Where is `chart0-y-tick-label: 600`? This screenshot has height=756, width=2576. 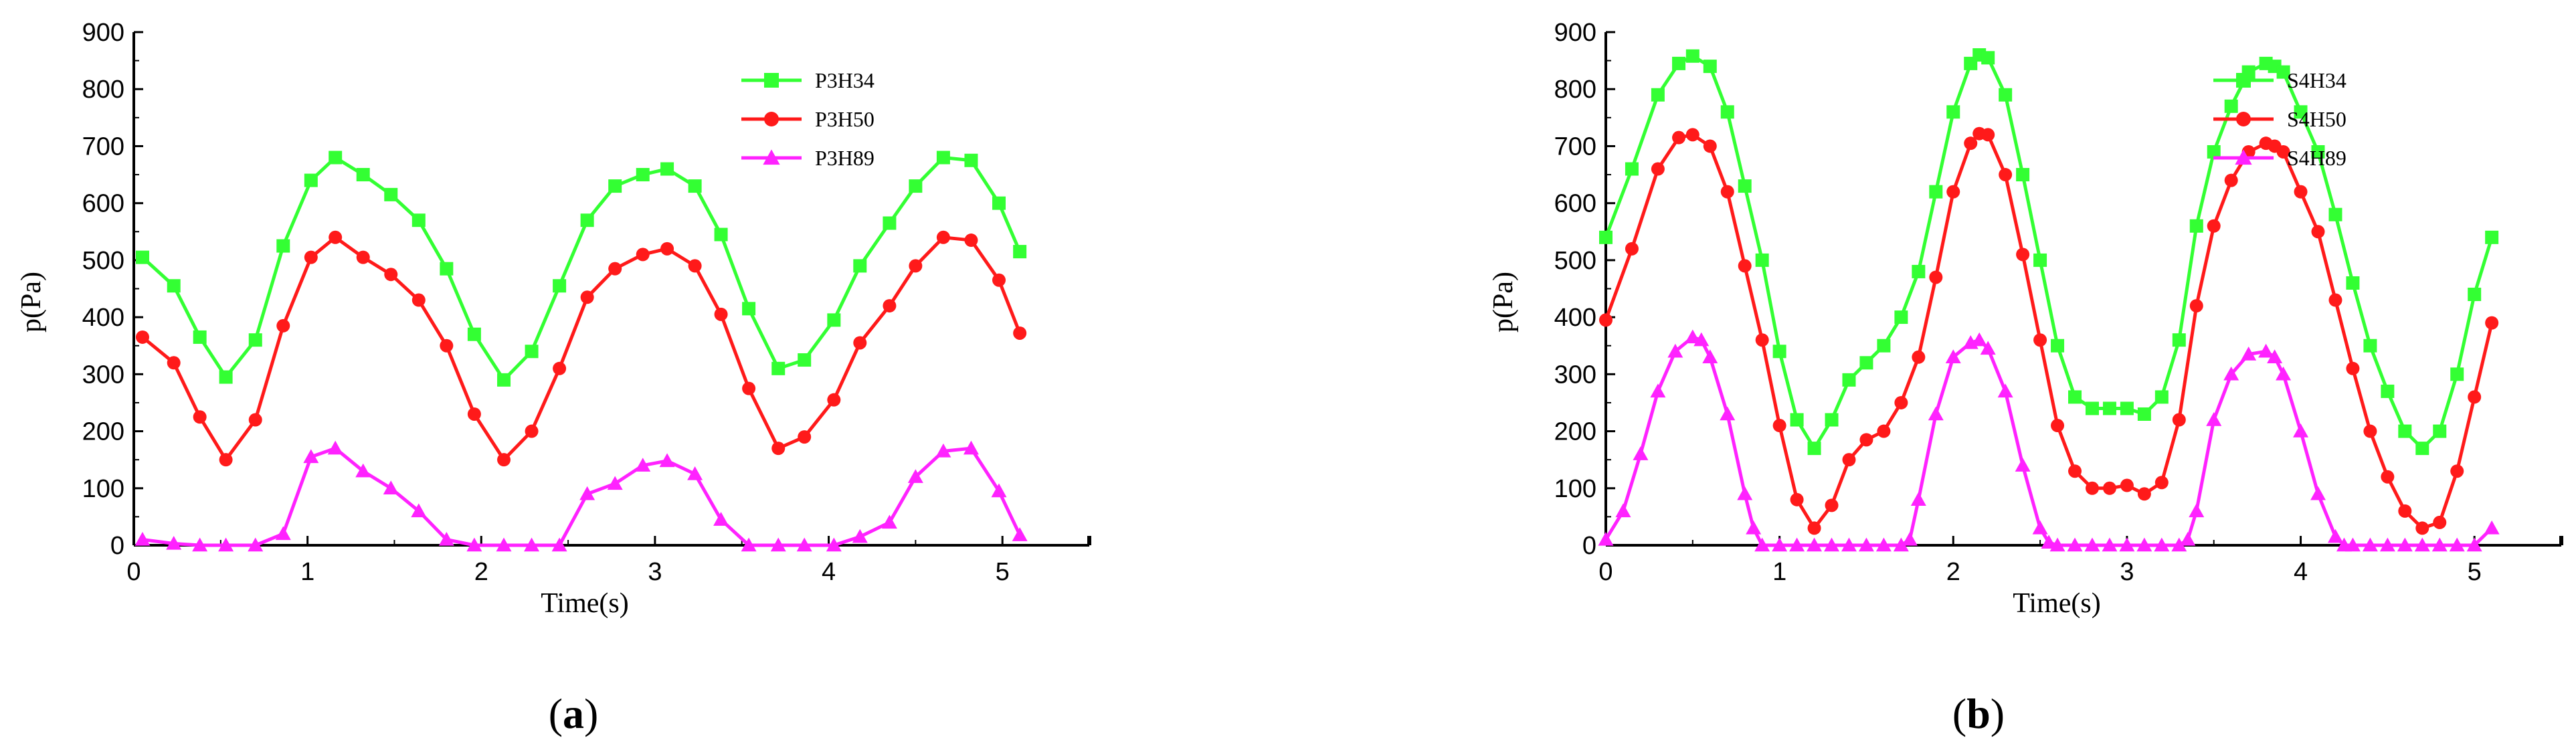
chart0-y-tick-label: 600 is located at coordinates (103, 204).